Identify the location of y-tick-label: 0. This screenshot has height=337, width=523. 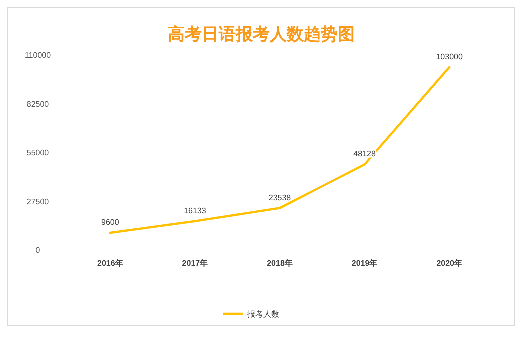
(38, 250).